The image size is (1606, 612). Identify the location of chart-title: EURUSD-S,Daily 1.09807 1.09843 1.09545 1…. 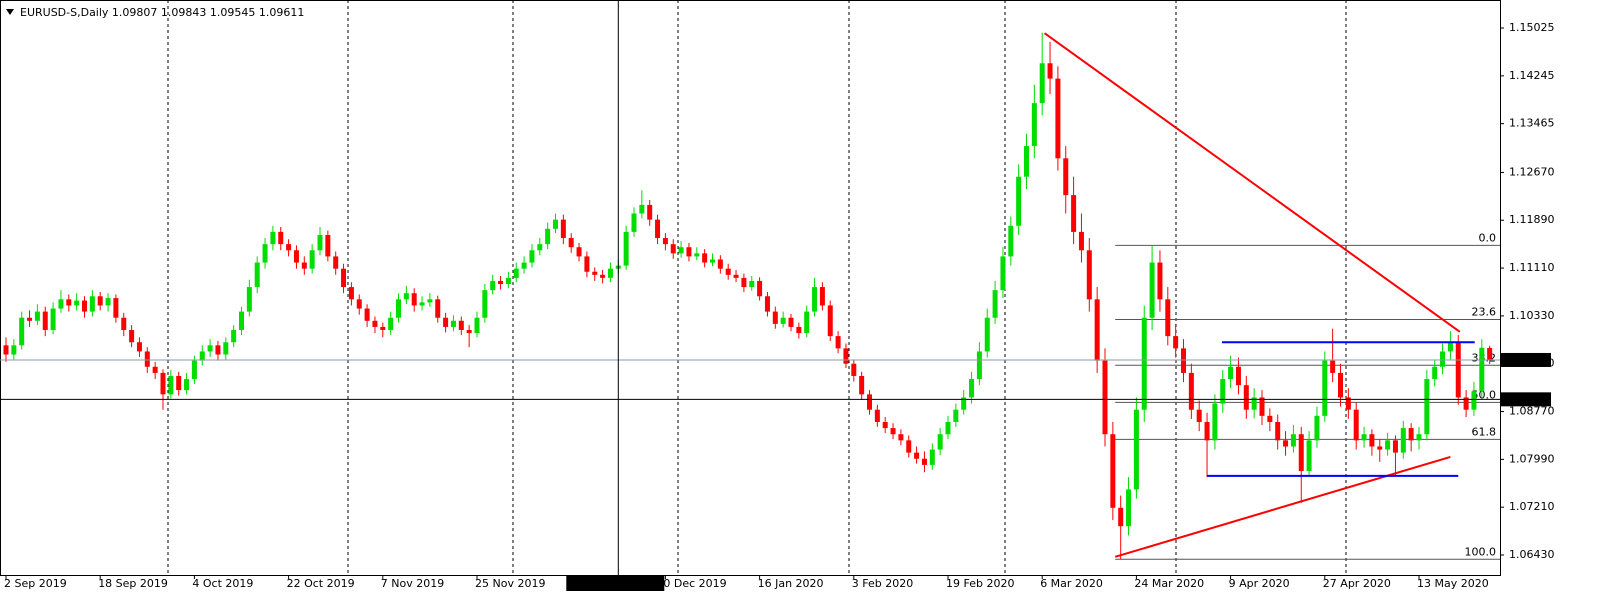
(162, 12).